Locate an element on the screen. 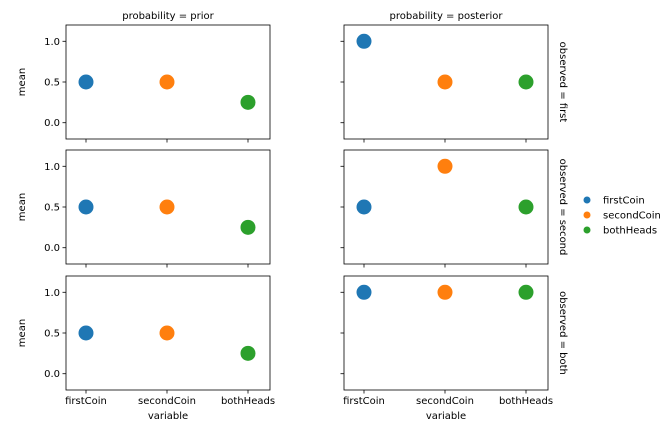 The width and height of the screenshot is (669, 432). point-firstCoin-both-posterior is located at coordinates (364, 292).